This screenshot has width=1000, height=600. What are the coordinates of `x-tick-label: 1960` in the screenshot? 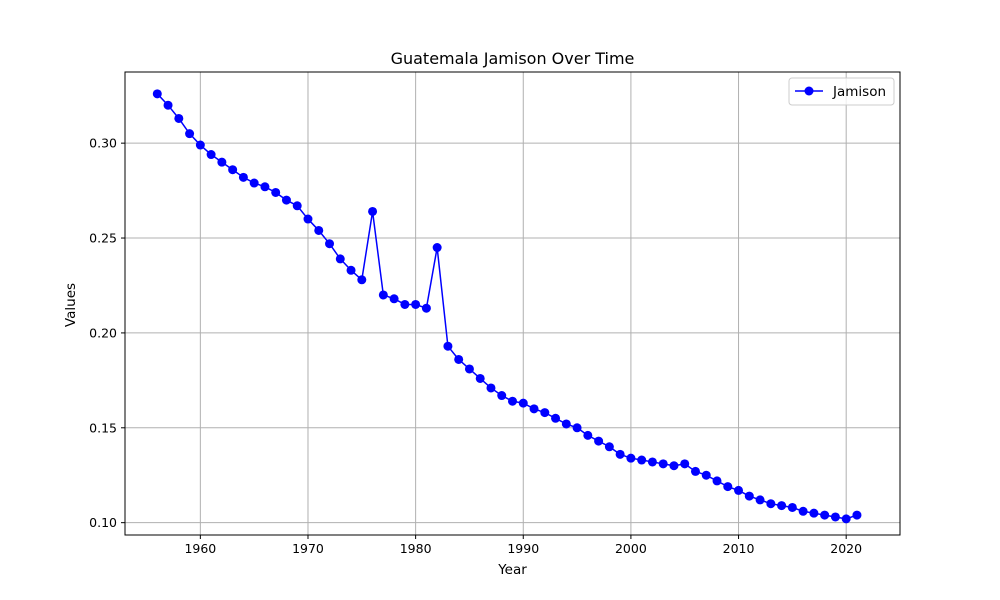 It's located at (200, 548).